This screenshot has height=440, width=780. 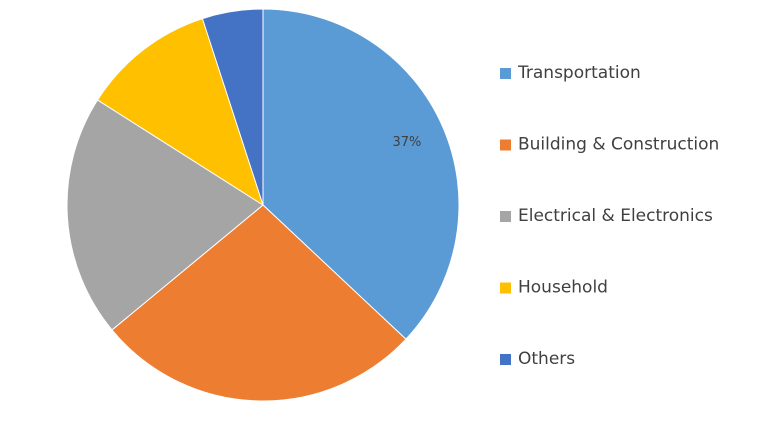 I want to click on legend-label: Household, so click(x=563, y=288).